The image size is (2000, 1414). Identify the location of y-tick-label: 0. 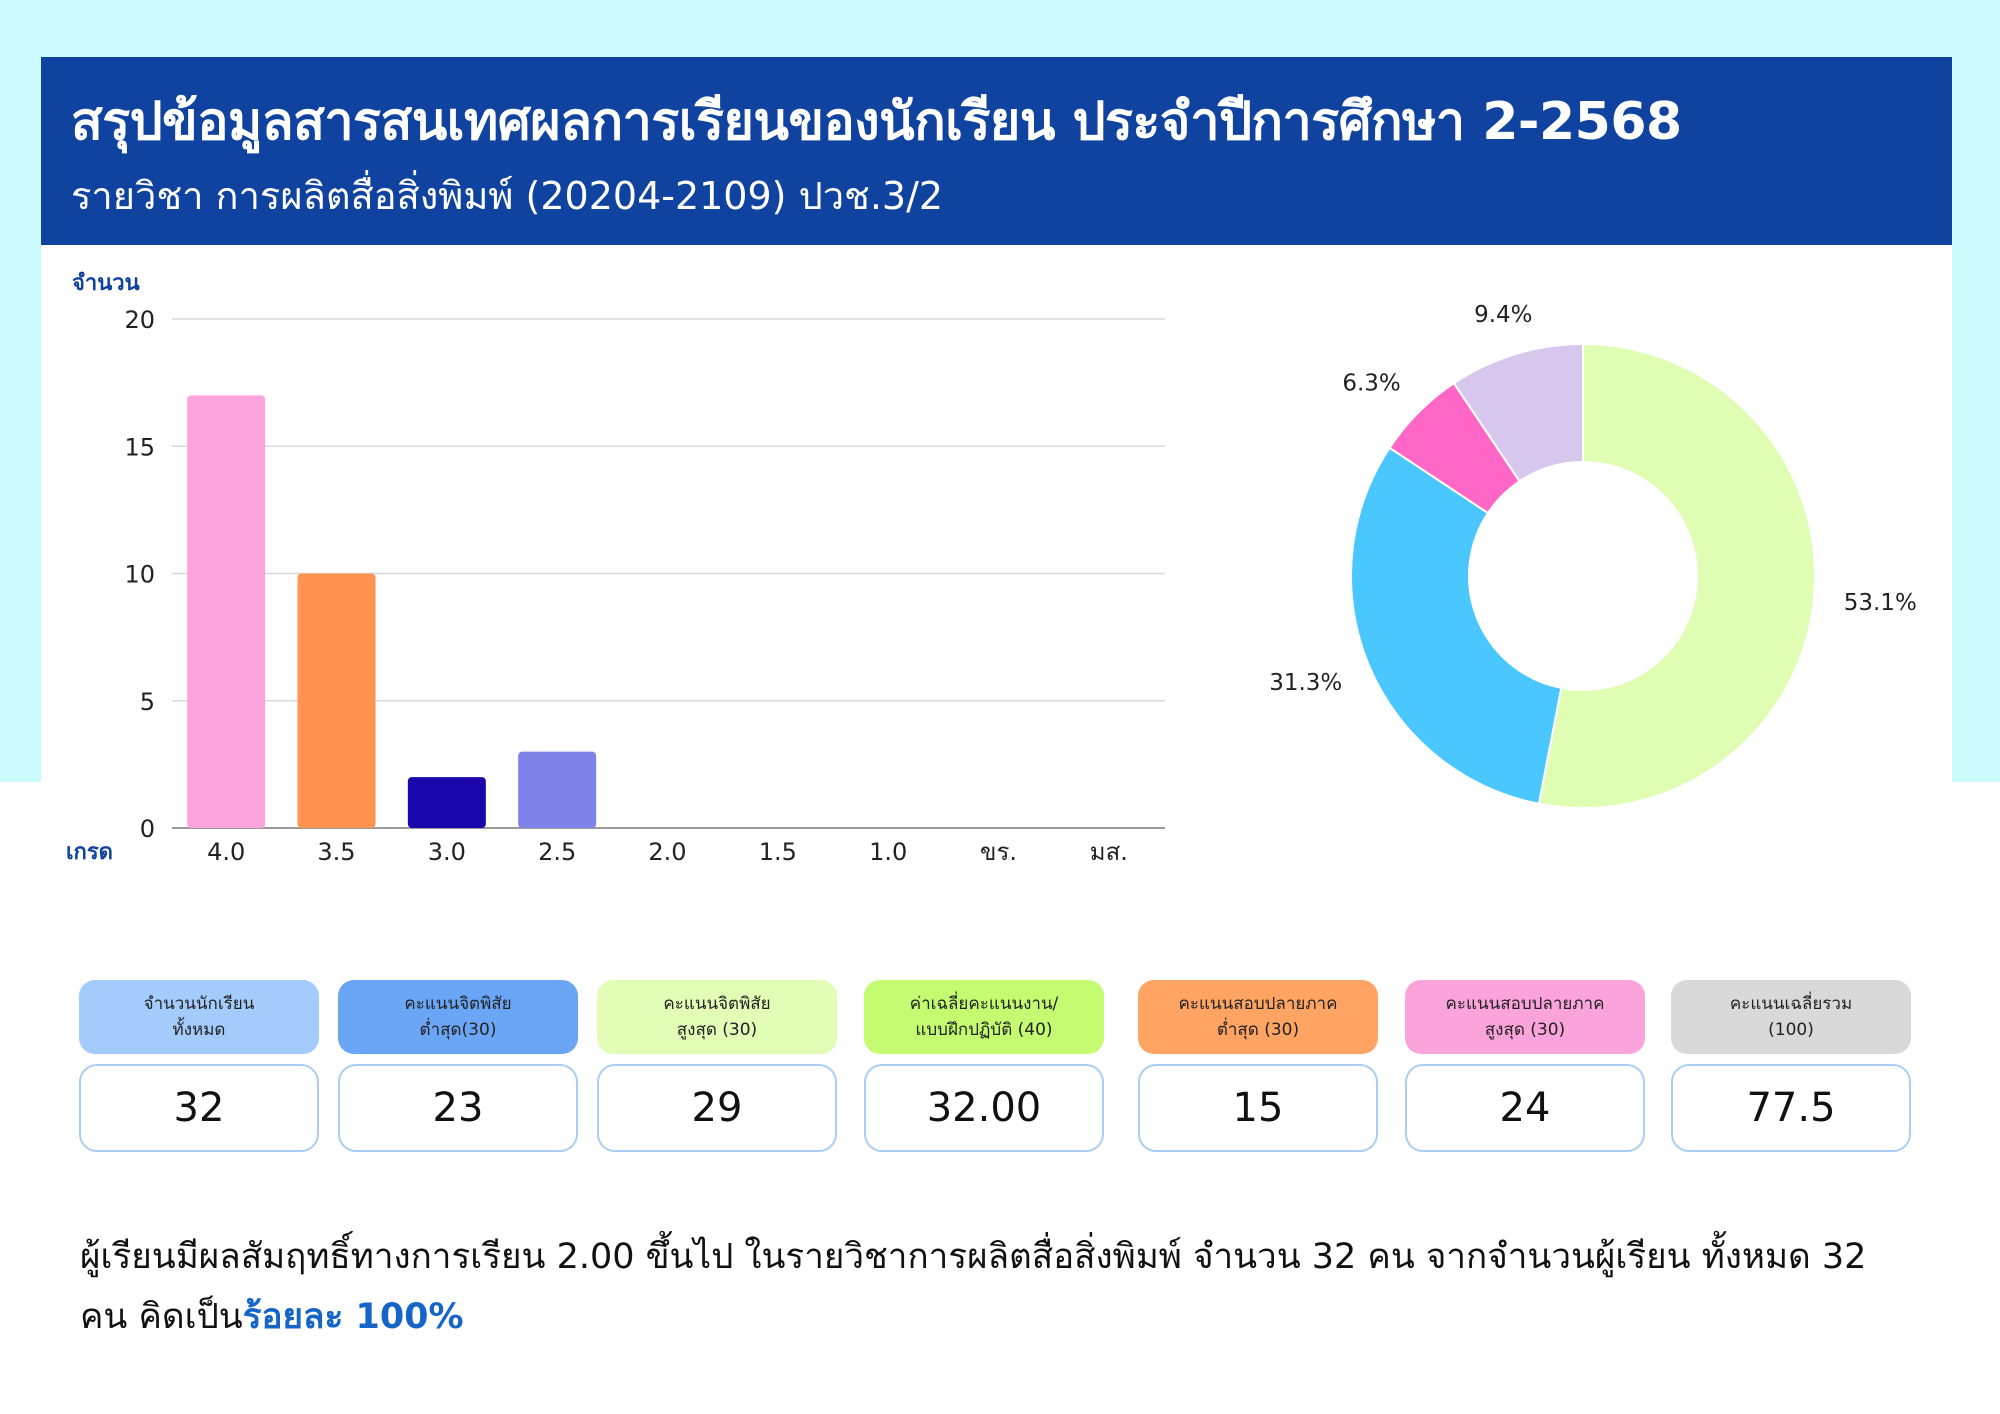
(147, 829).